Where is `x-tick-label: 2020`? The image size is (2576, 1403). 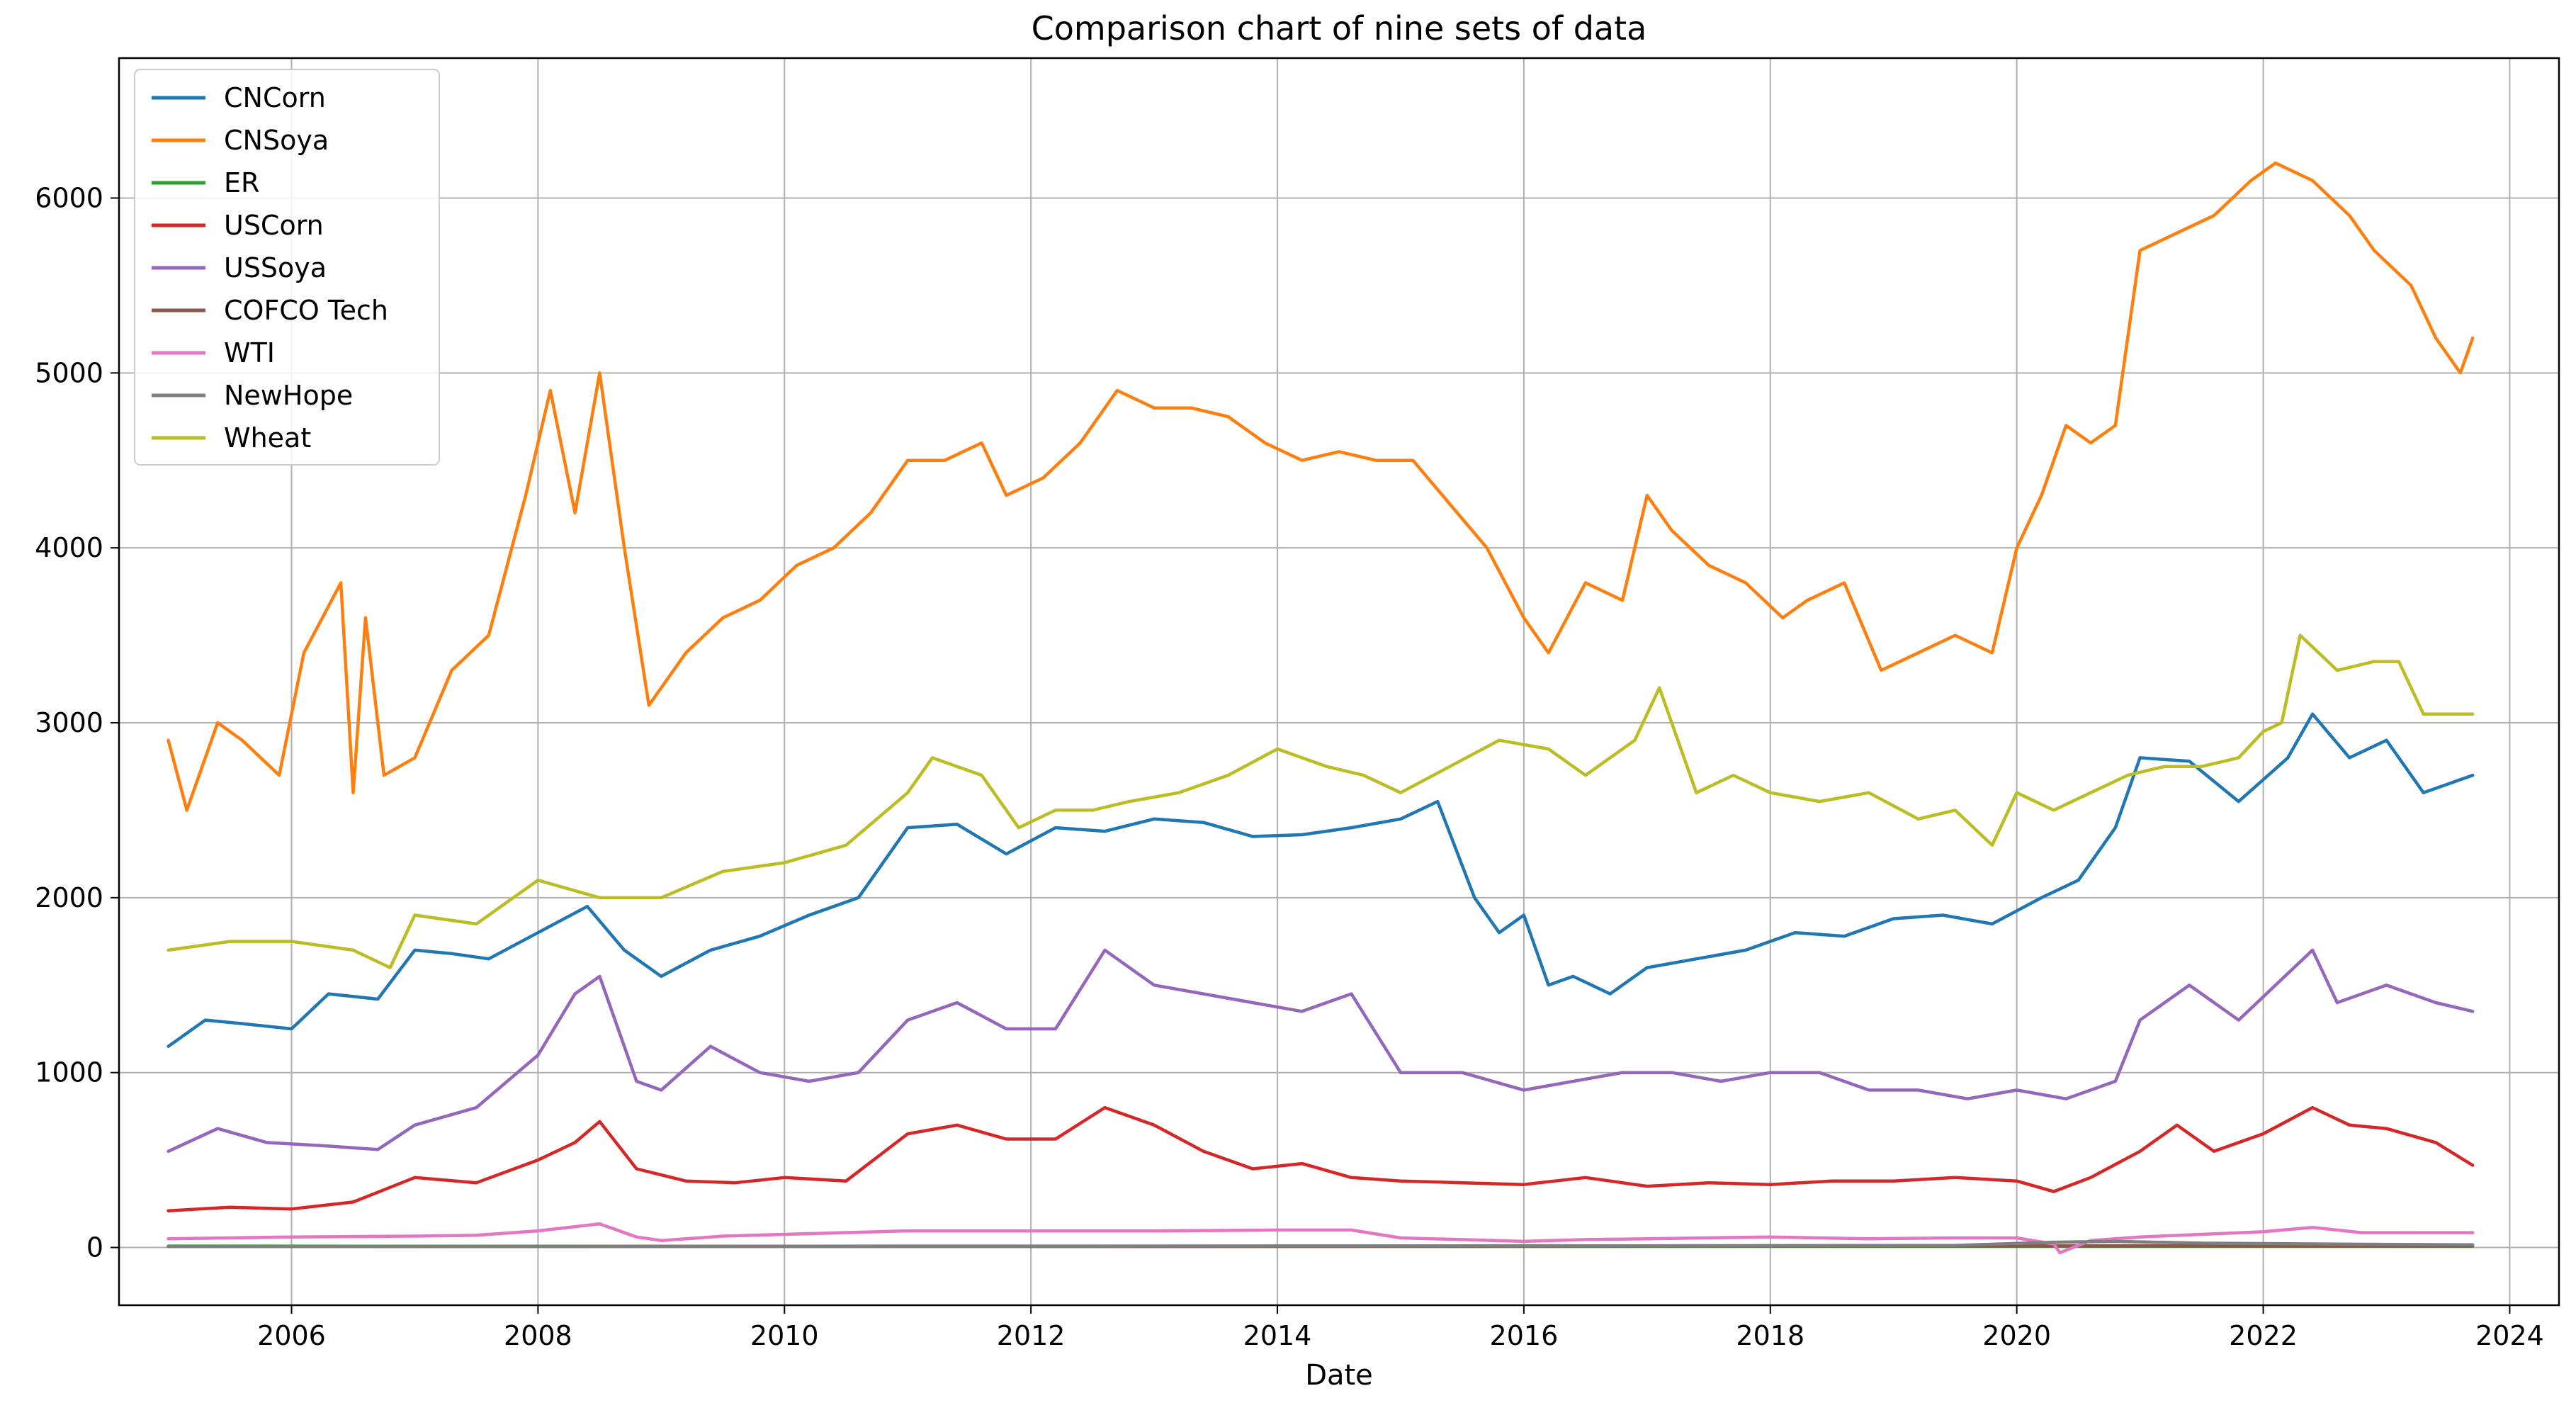
x-tick-label: 2020 is located at coordinates (2016, 1335).